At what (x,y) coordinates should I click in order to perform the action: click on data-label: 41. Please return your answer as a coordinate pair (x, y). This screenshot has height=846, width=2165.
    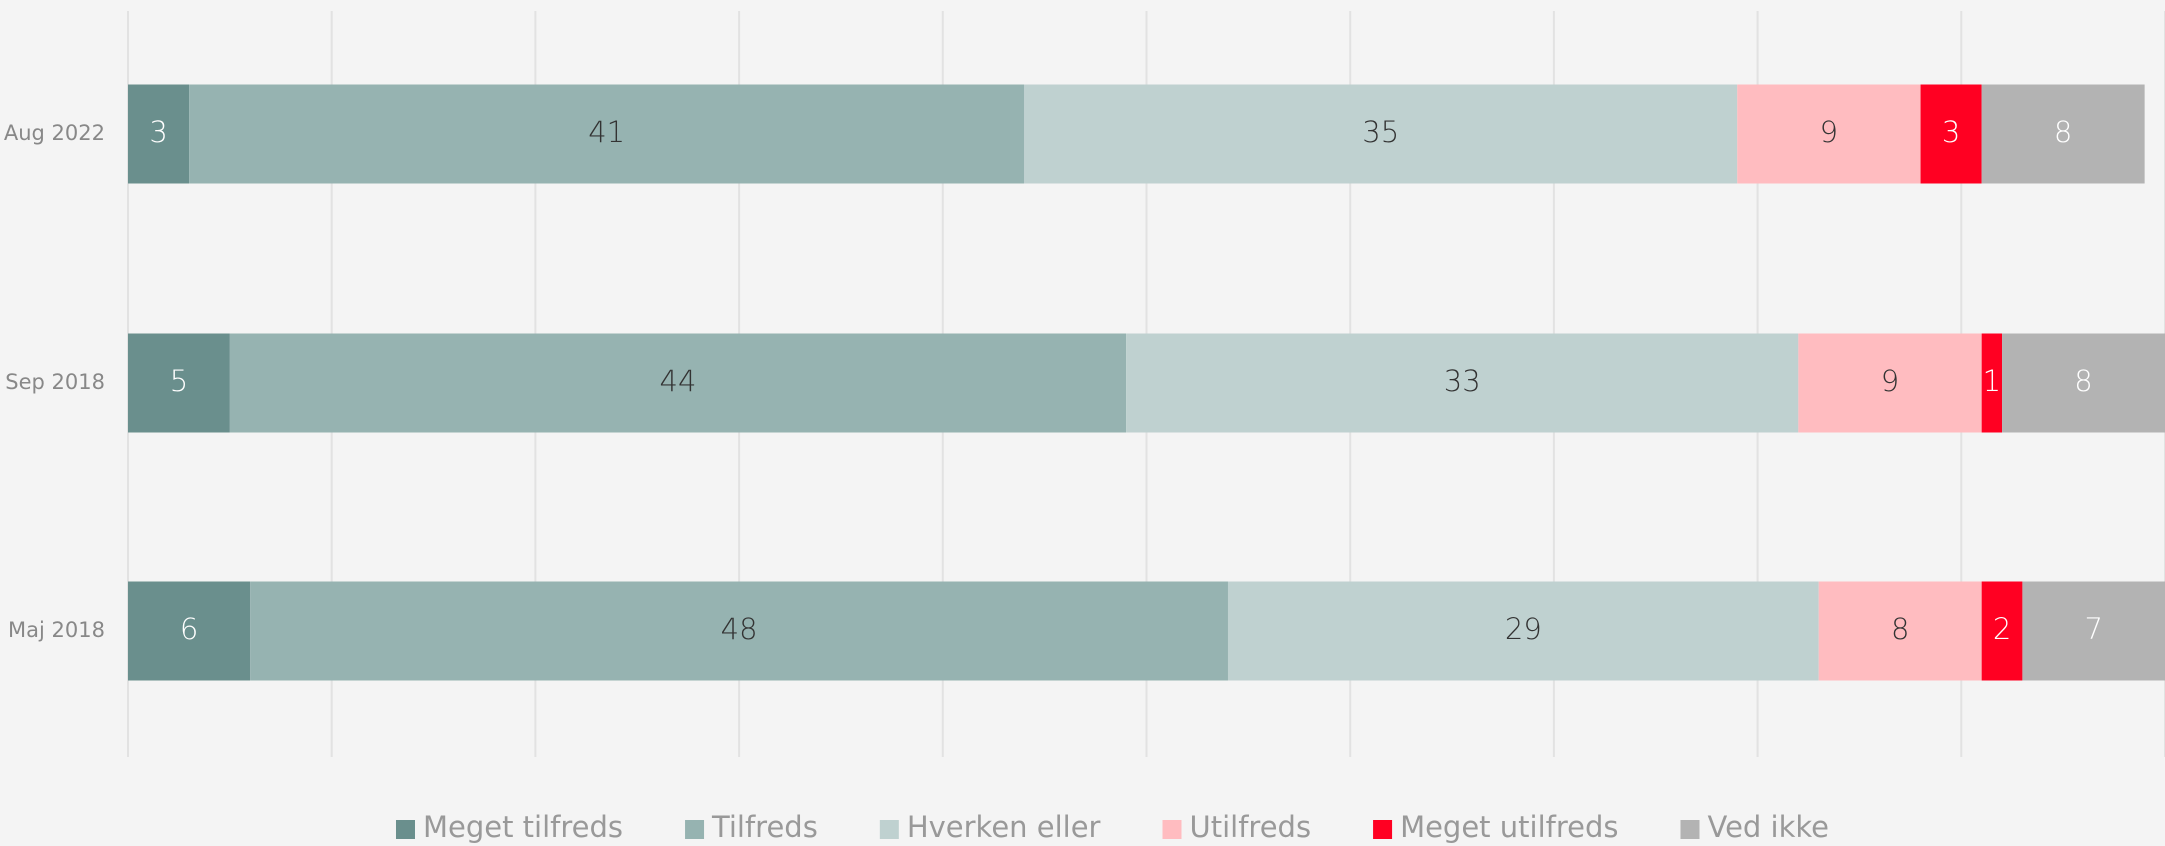
    Looking at the image, I should click on (606, 132).